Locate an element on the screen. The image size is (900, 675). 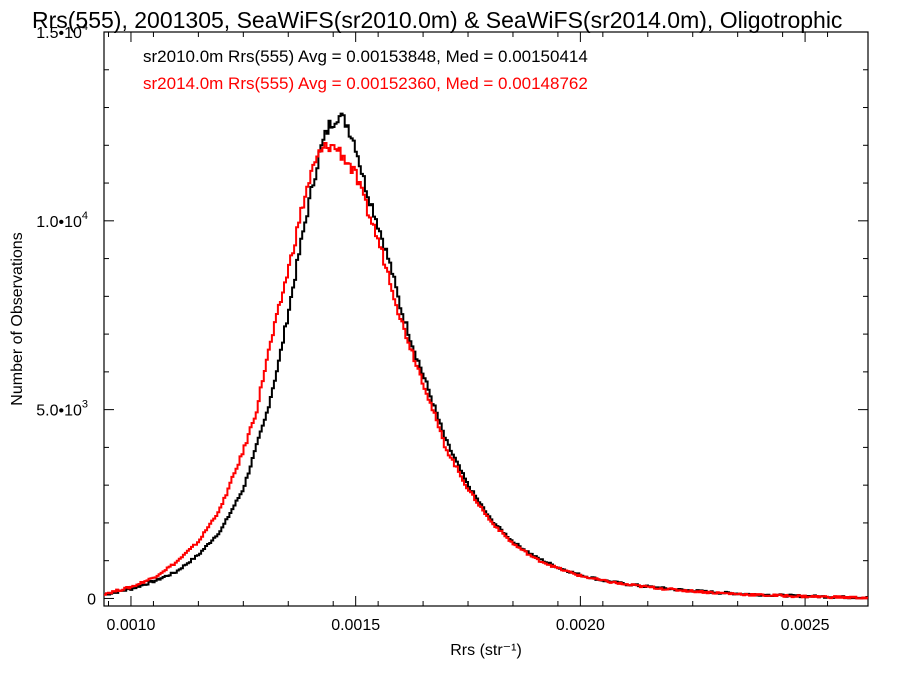
y-tick-label: 5.0•103 is located at coordinates (62, 409).